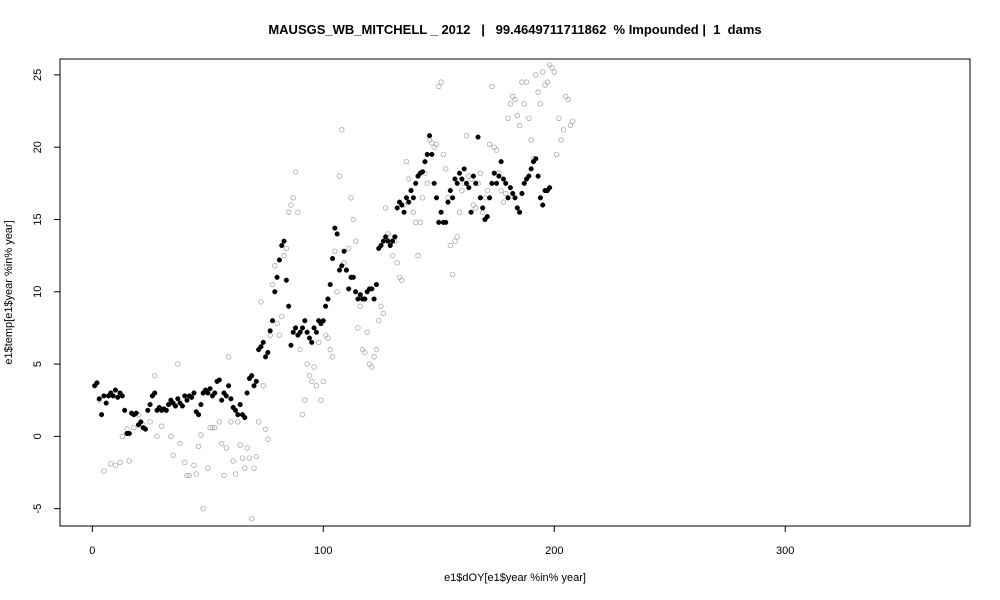 The height and width of the screenshot is (600, 1000). I want to click on x-axis: 0 100 200 300, so click(441, 541).